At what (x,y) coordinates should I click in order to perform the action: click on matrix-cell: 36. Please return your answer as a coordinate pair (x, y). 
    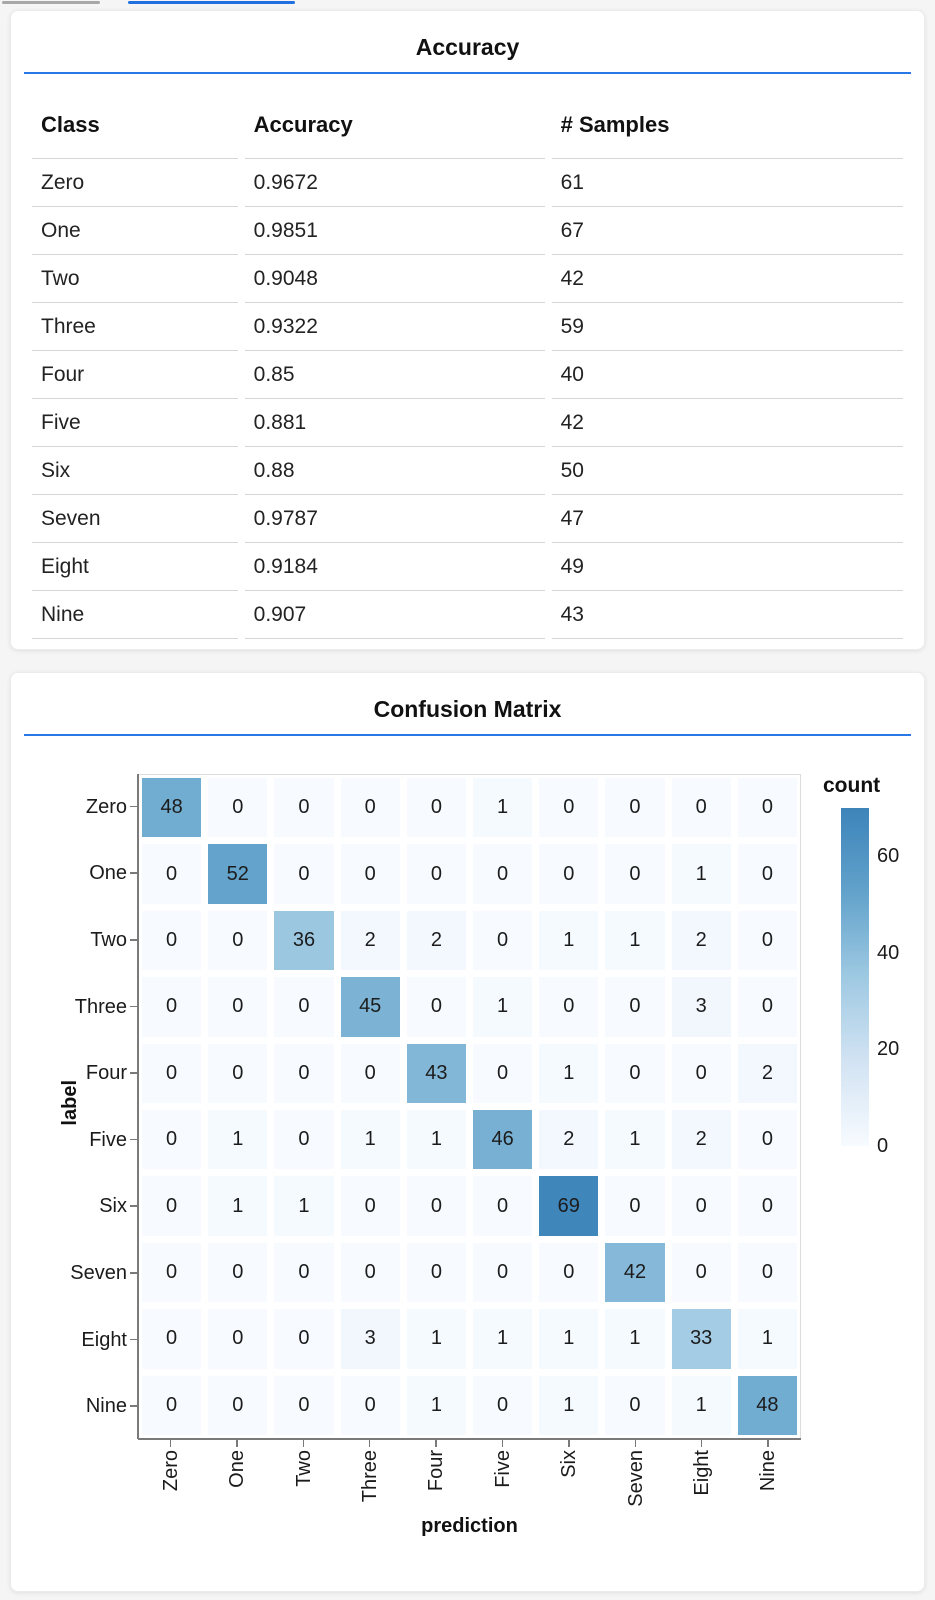
    Looking at the image, I should click on (304, 940).